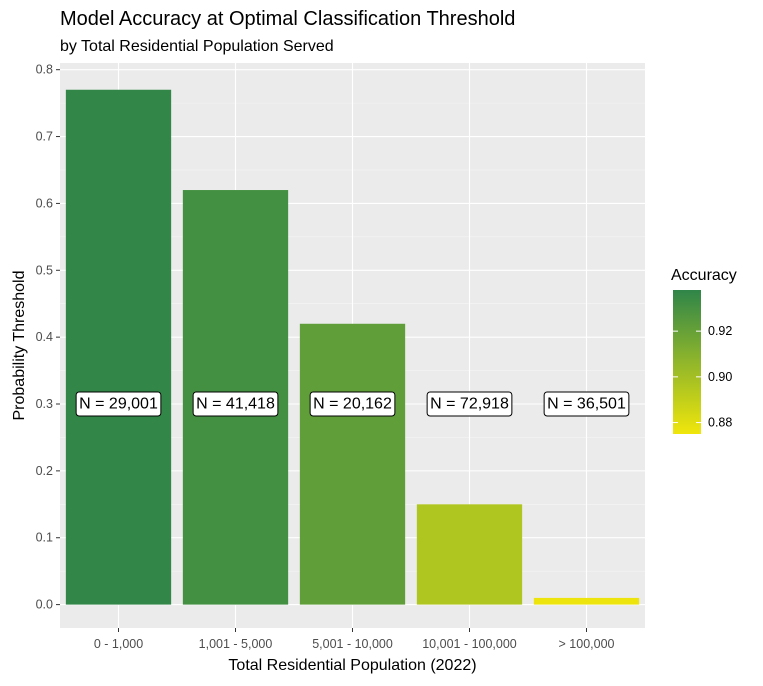 The height and width of the screenshot is (686, 763). I want to click on x-tick-label: 0 - 1,000, so click(118, 644).